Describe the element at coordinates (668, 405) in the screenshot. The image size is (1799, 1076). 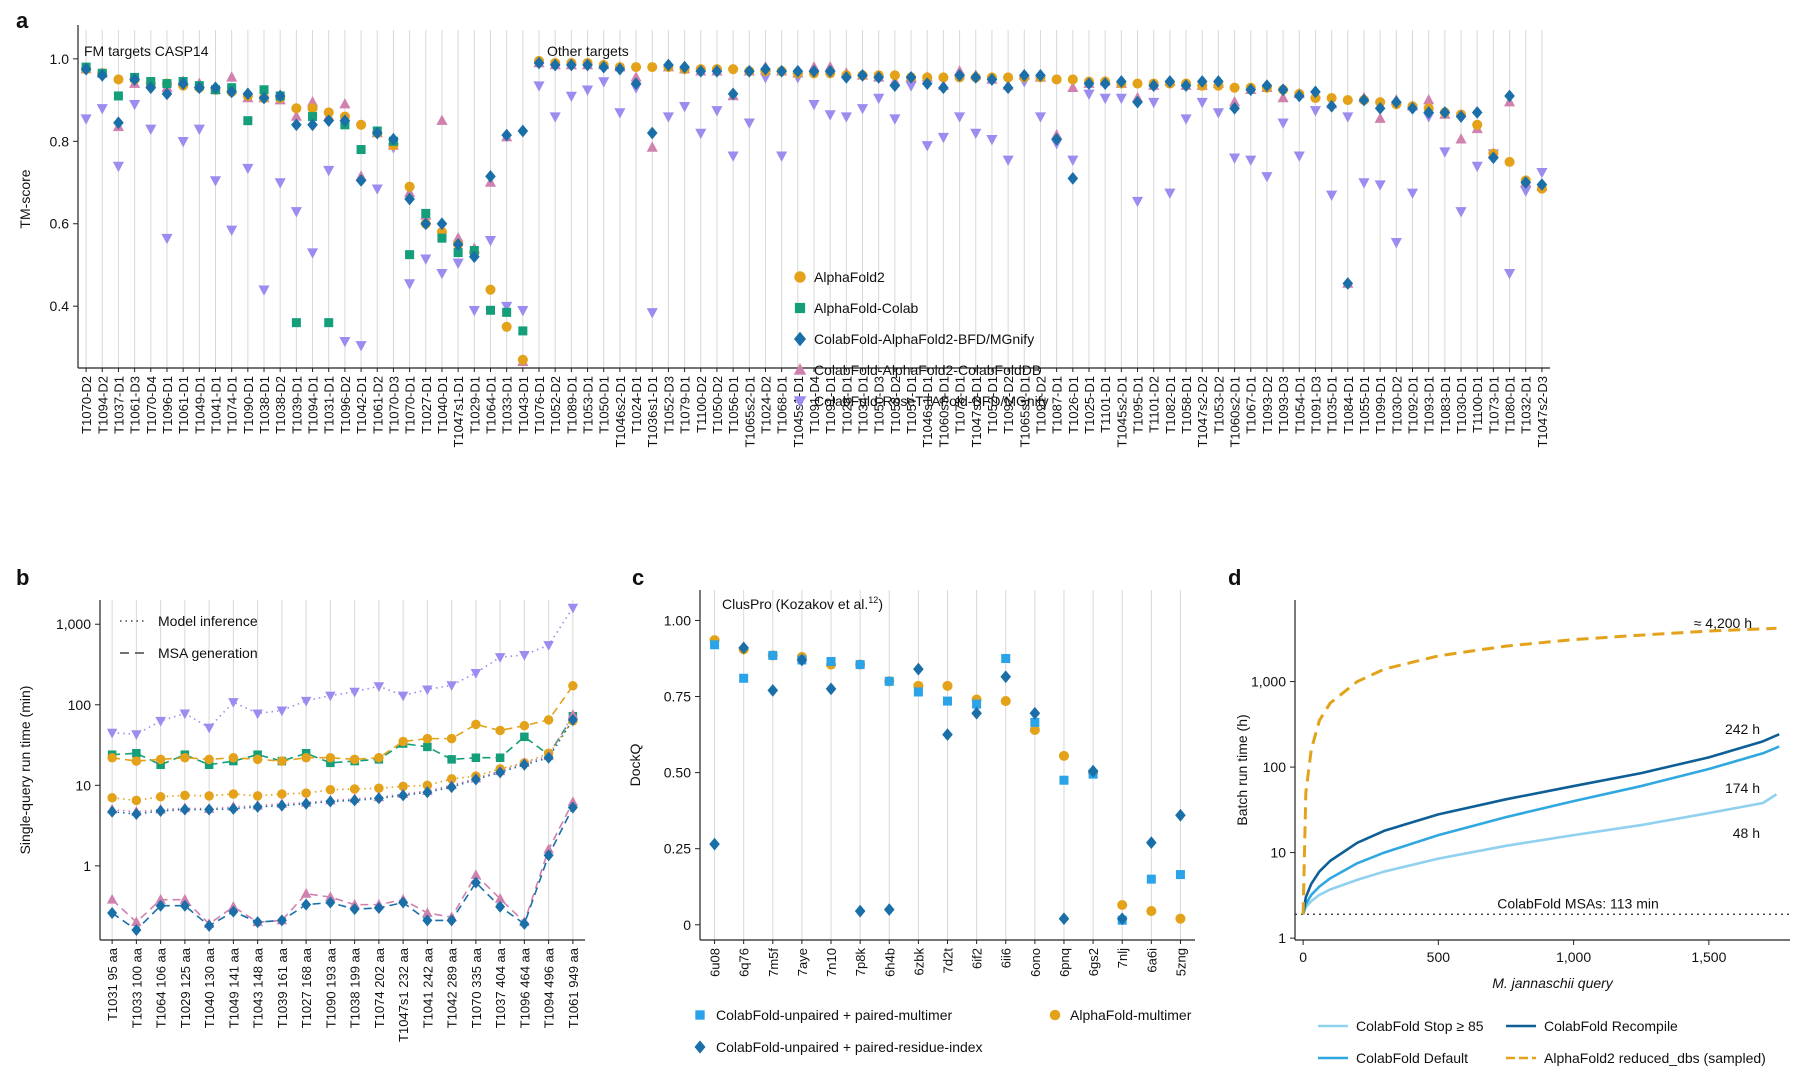
I see `x-tick-label: T1052-D3` at that location.